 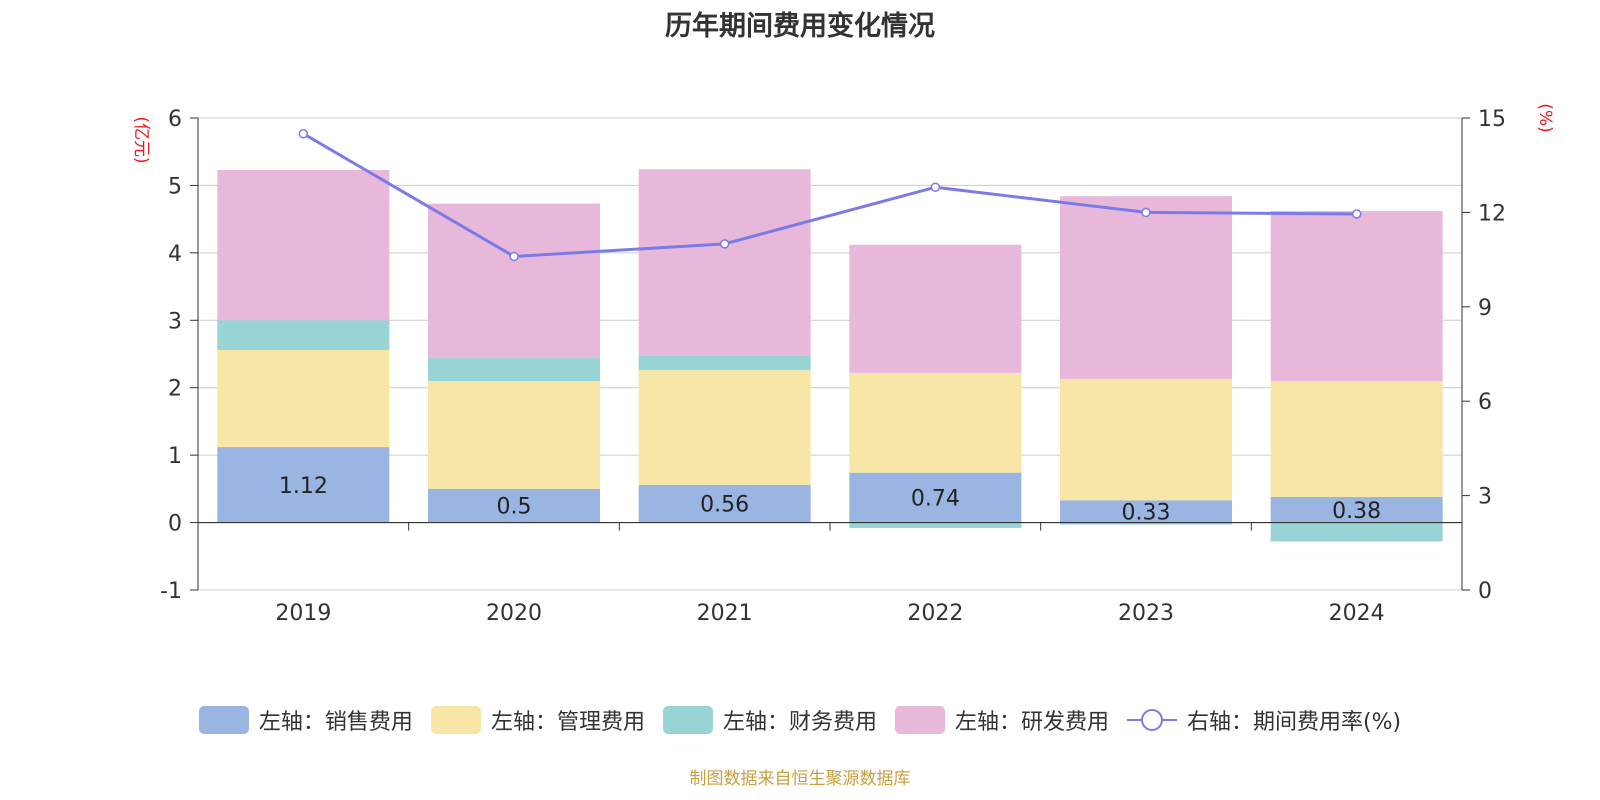 What do you see at coordinates (1485, 308) in the screenshot?
I see `y-right-tick-label: 9` at bounding box center [1485, 308].